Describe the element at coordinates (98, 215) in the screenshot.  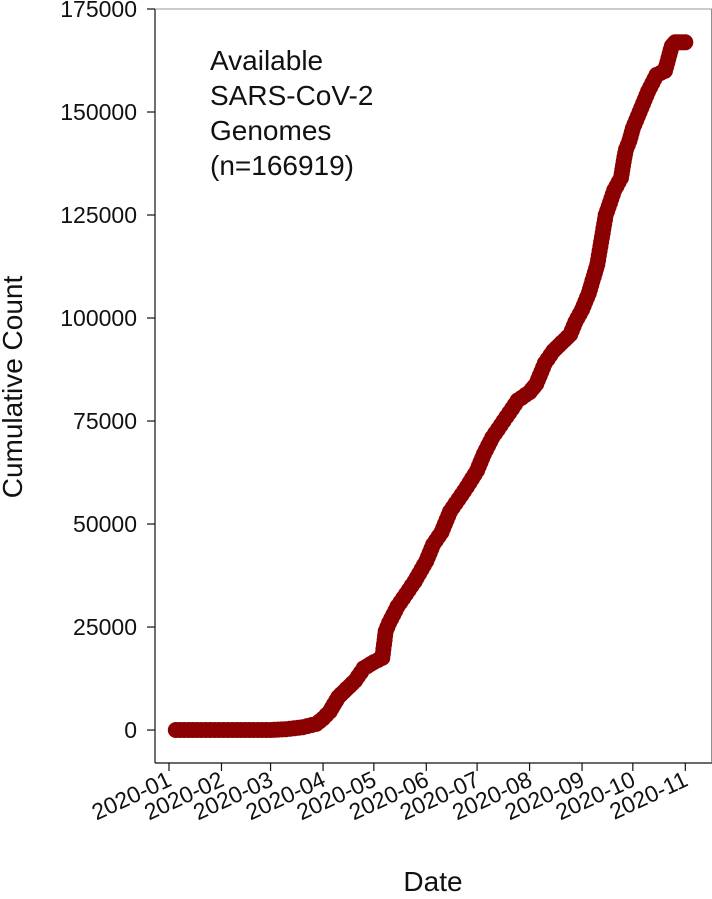
I see `y-tick-label: 125000` at that location.